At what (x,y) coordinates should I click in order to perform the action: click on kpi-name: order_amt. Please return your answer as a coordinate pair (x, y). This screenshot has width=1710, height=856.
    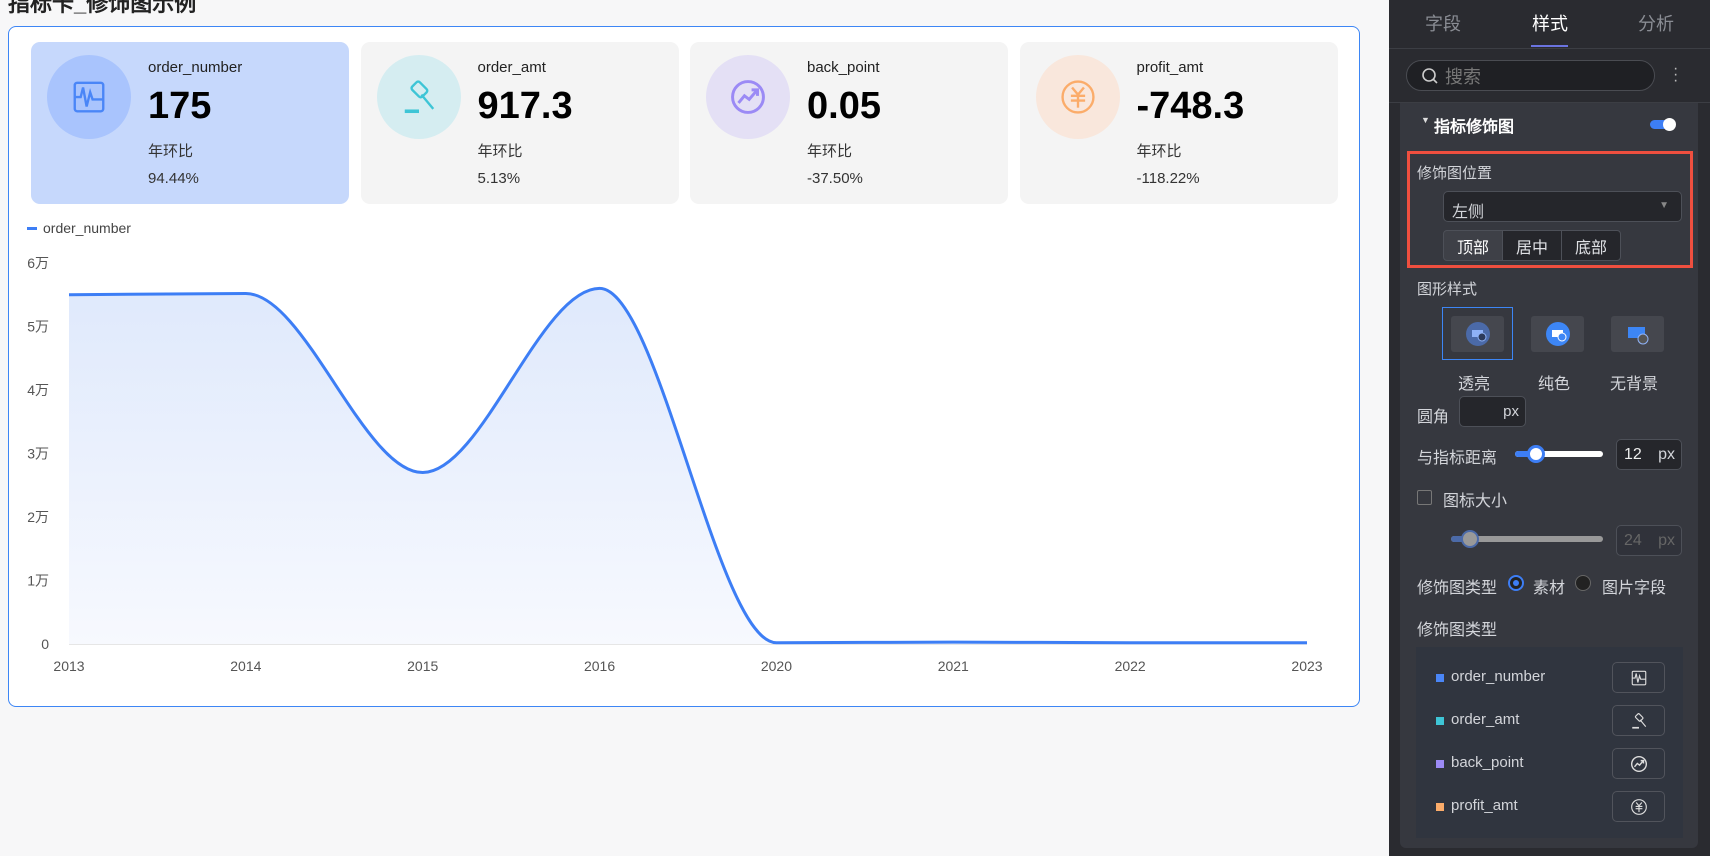
    Looking at the image, I should click on (511, 67).